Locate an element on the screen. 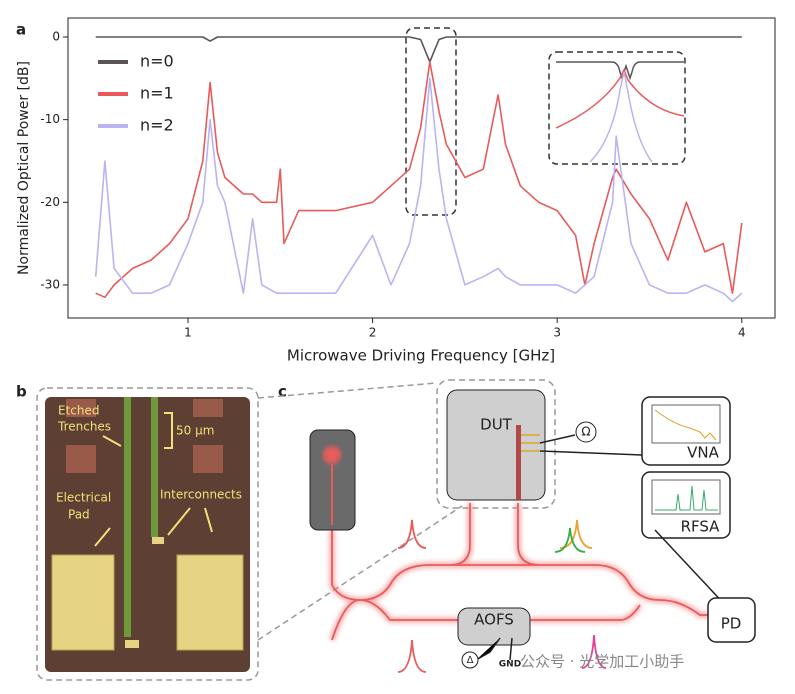 The width and height of the screenshot is (795, 694). legend-label: n=2 is located at coordinates (157, 125).